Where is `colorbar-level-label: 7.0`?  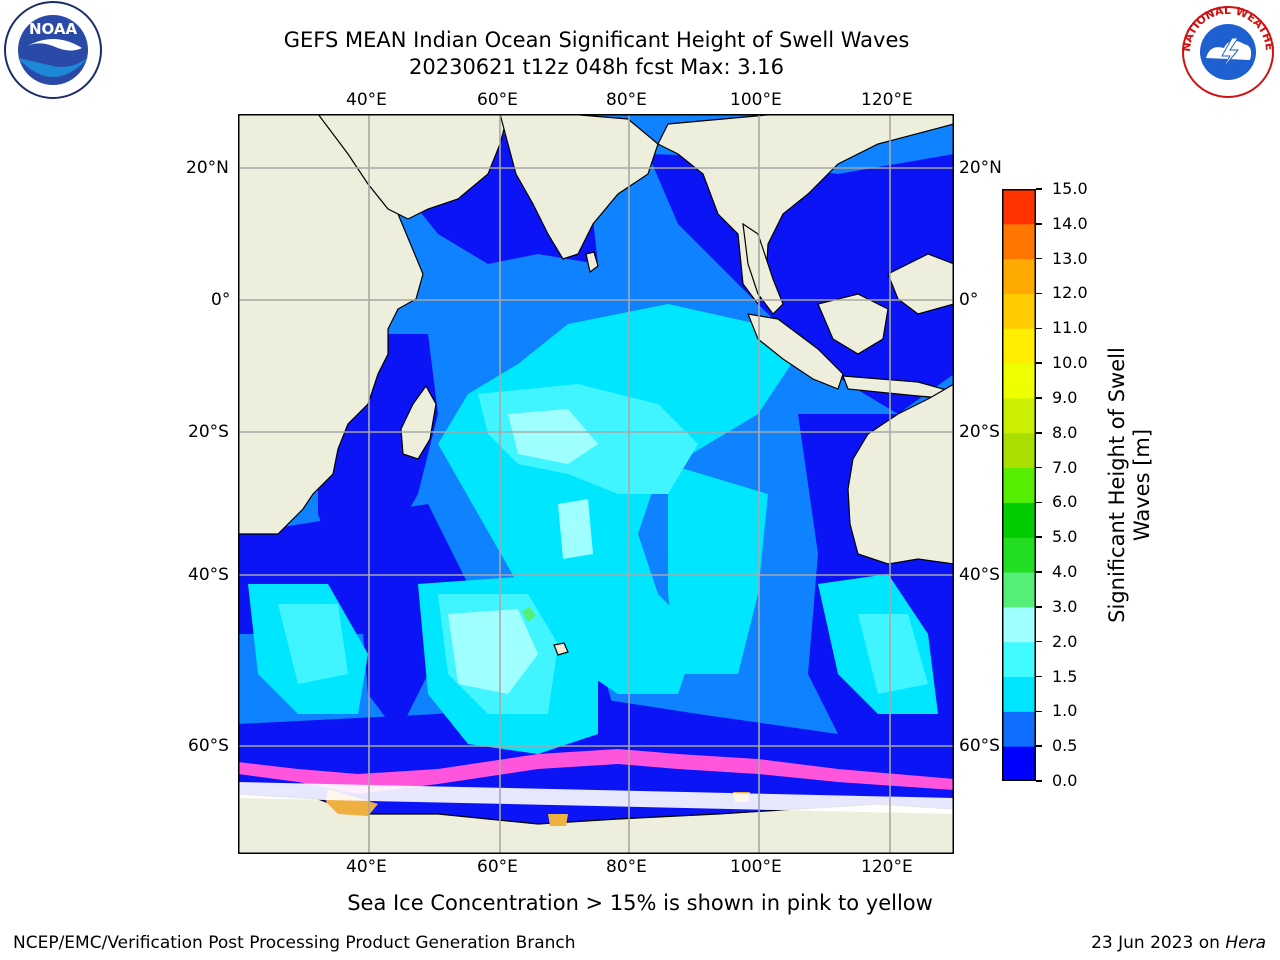 colorbar-level-label: 7.0 is located at coordinates (1065, 467).